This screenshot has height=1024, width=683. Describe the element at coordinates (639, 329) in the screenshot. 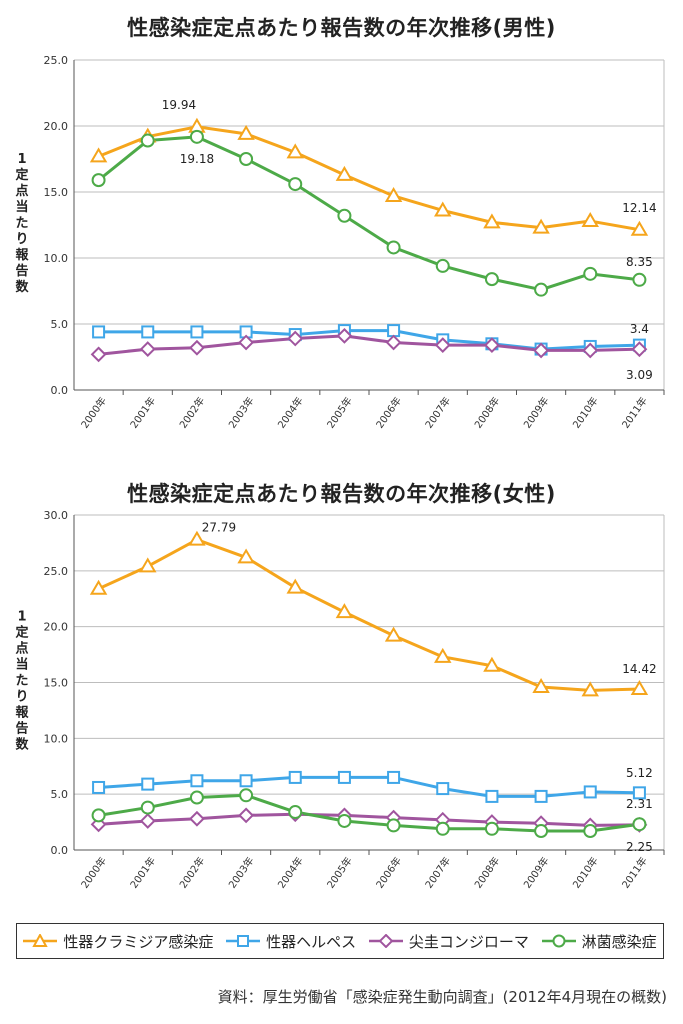

I see `data-label: 3.4` at that location.